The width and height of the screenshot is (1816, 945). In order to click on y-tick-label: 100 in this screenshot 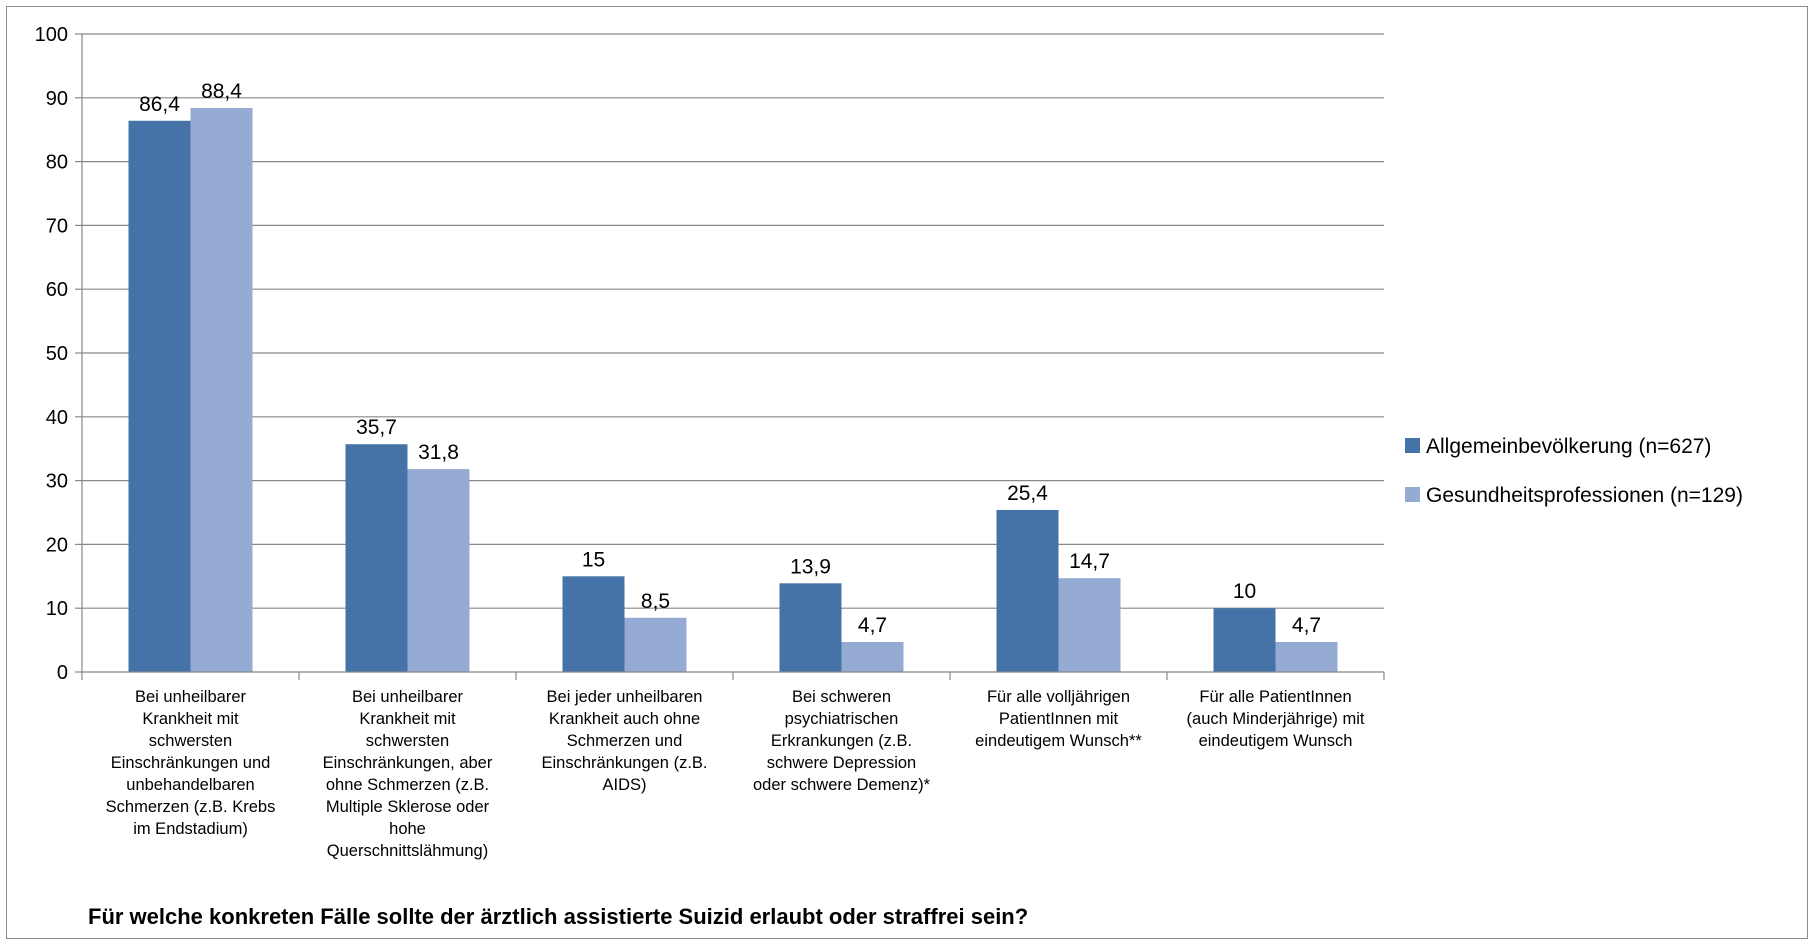, I will do `click(51, 35)`.